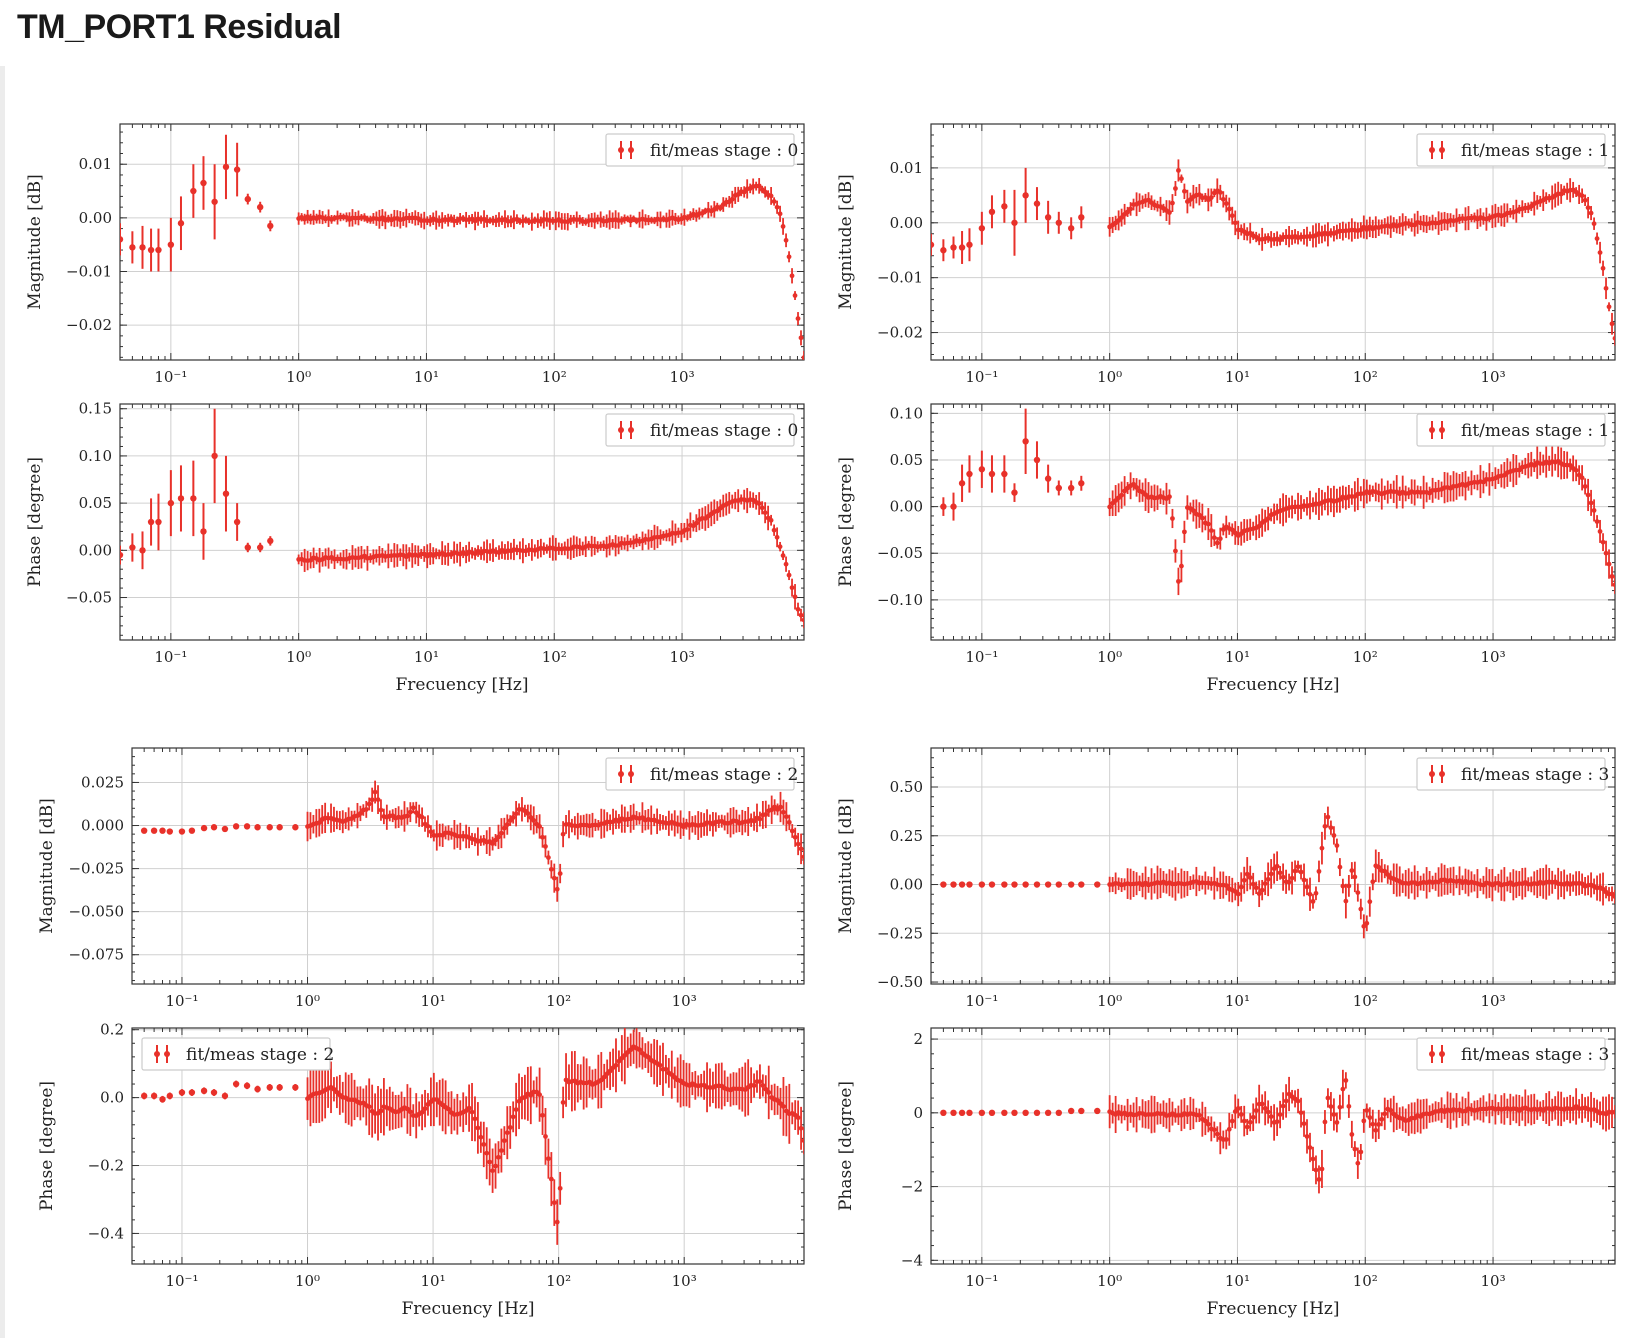 The width and height of the screenshot is (1638, 1338). What do you see at coordinates (1273, 522) in the screenshot?
I see `grid` at bounding box center [1273, 522].